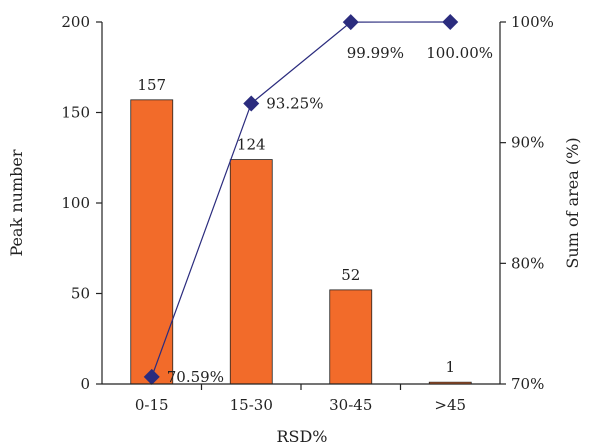  Describe the element at coordinates (527, 263) in the screenshot. I see `right-tick-label-1: 80%` at that location.